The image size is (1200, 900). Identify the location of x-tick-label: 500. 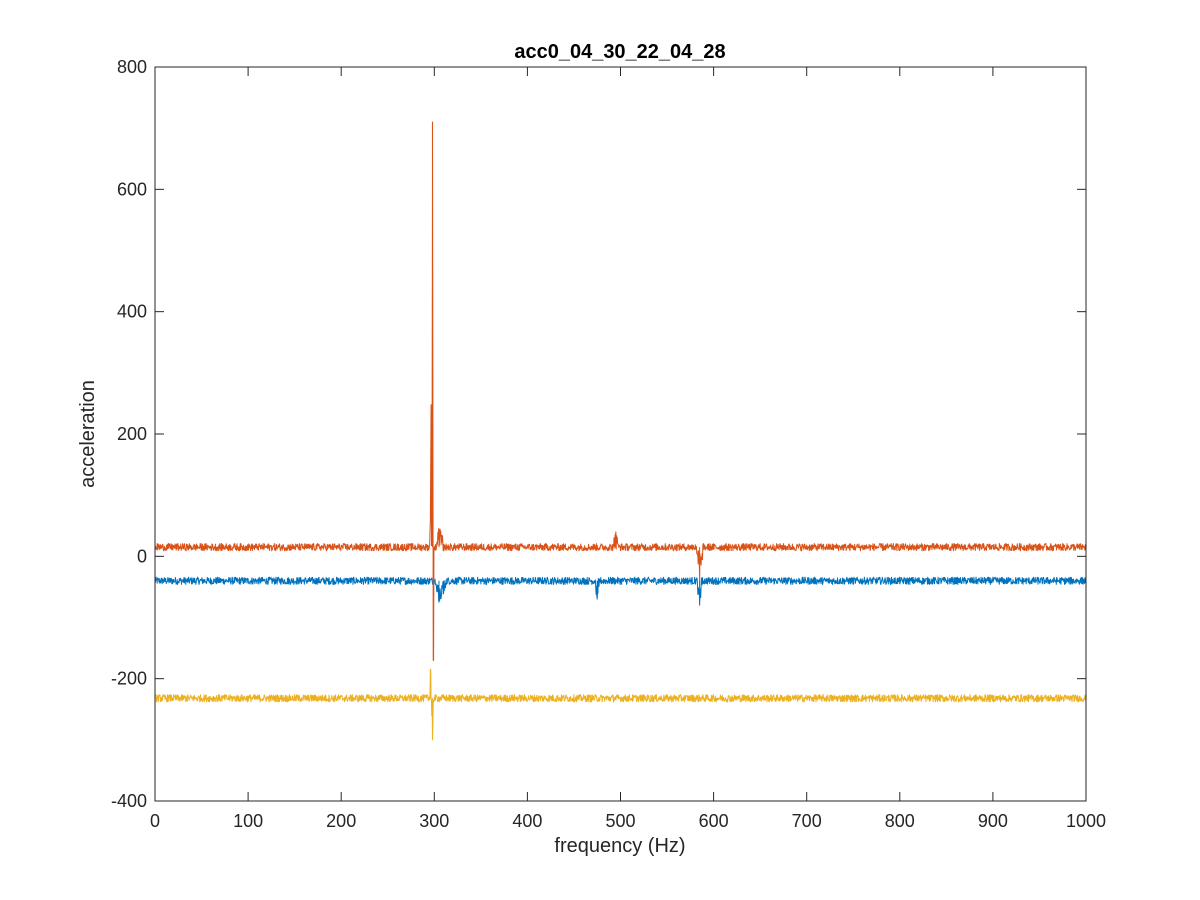
(620, 821).